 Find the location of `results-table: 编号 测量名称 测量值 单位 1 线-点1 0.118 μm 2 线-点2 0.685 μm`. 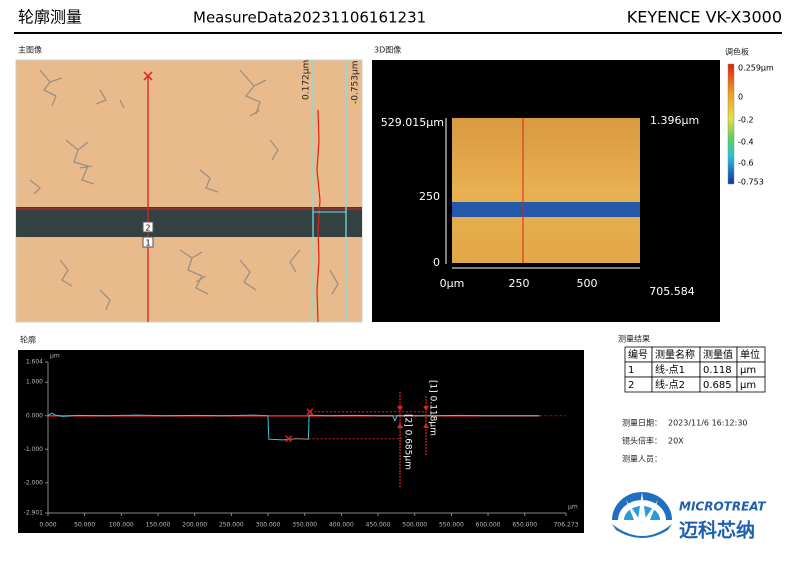

results-table: 编号 测量名称 测量值 单位 1 线-点1 0.118 μm 2 线-点2 0.685 μm is located at coordinates (695, 369).